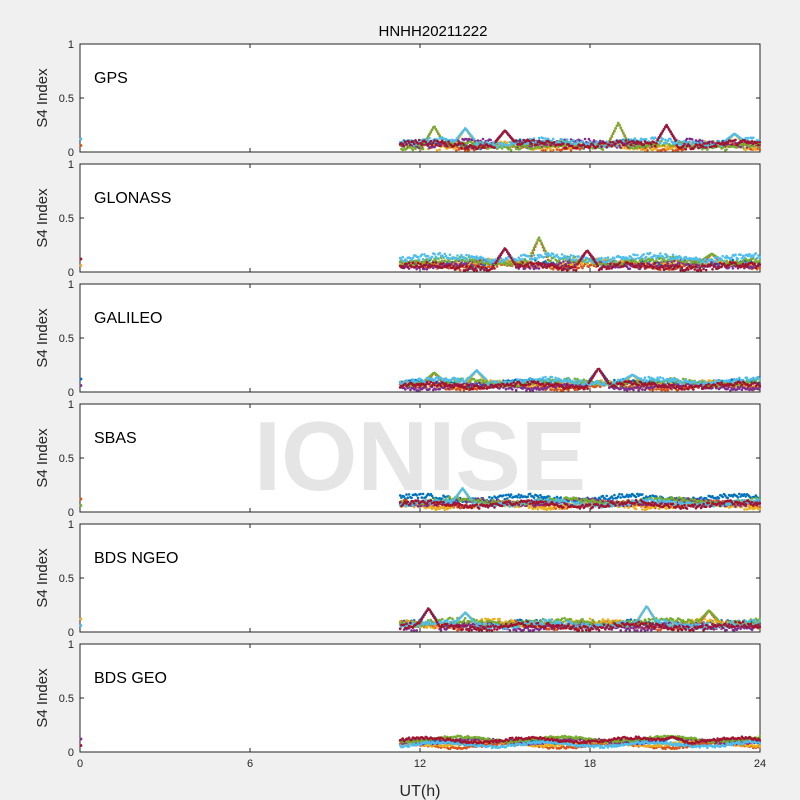 The height and width of the screenshot is (800, 800). What do you see at coordinates (42, 98) in the screenshot?
I see `y-axis-label: S4 Index` at bounding box center [42, 98].